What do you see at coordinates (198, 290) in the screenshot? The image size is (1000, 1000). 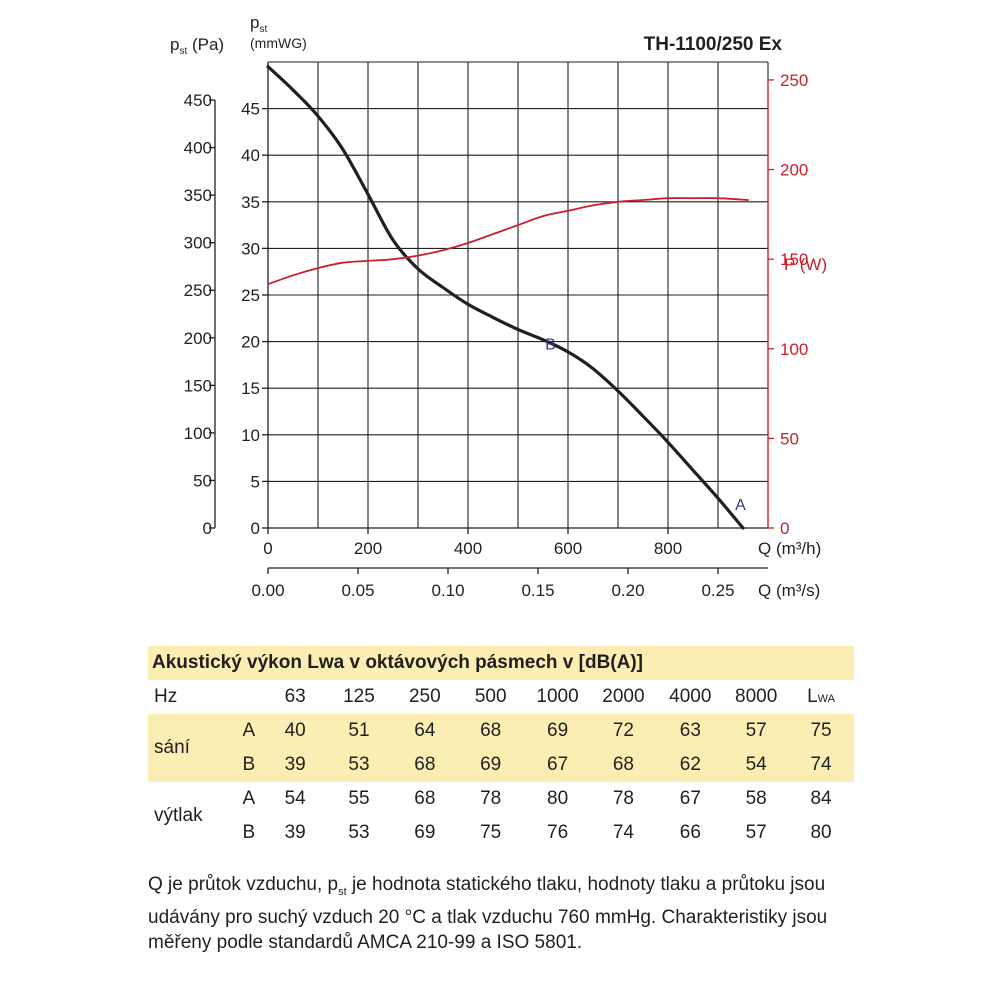 I see `pa-tick-label: 250` at bounding box center [198, 290].